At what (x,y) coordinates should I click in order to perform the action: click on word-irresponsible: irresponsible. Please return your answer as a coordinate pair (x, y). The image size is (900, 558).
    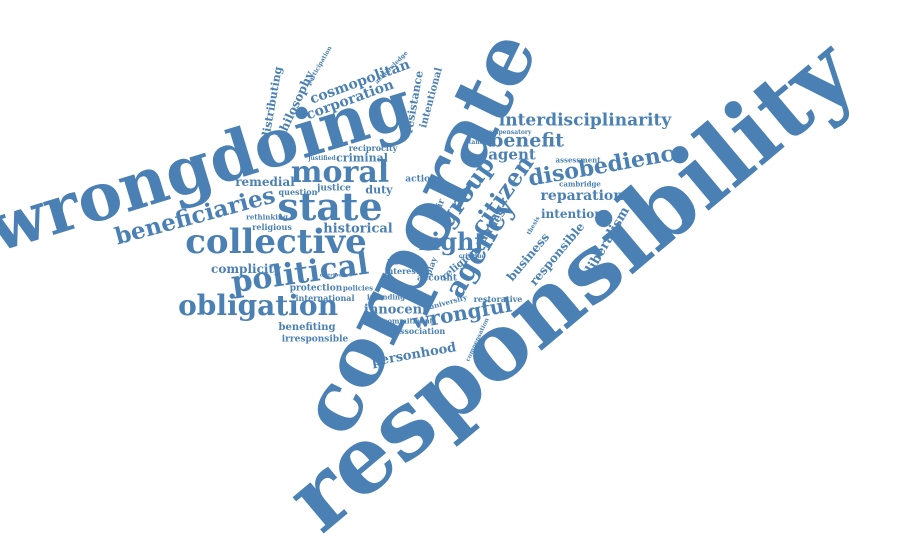
    Looking at the image, I should click on (315, 339).